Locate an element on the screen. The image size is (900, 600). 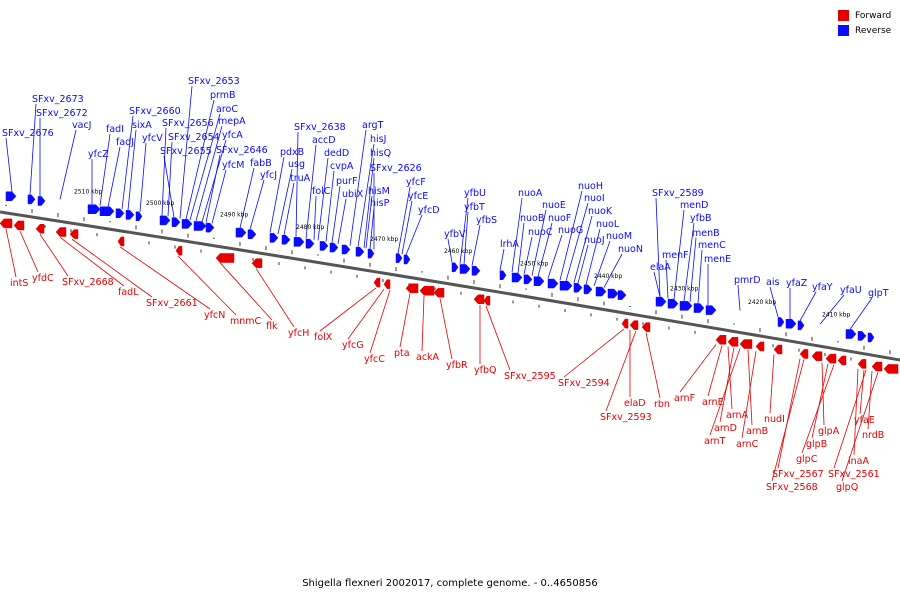
forward-gene-label: ackA is located at coordinates (428, 357).